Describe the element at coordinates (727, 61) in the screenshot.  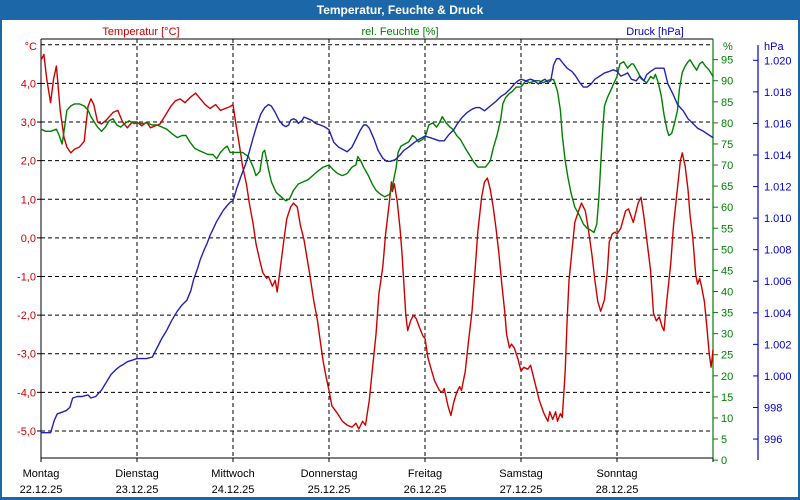
I see `humidity-tick-label: 95` at that location.